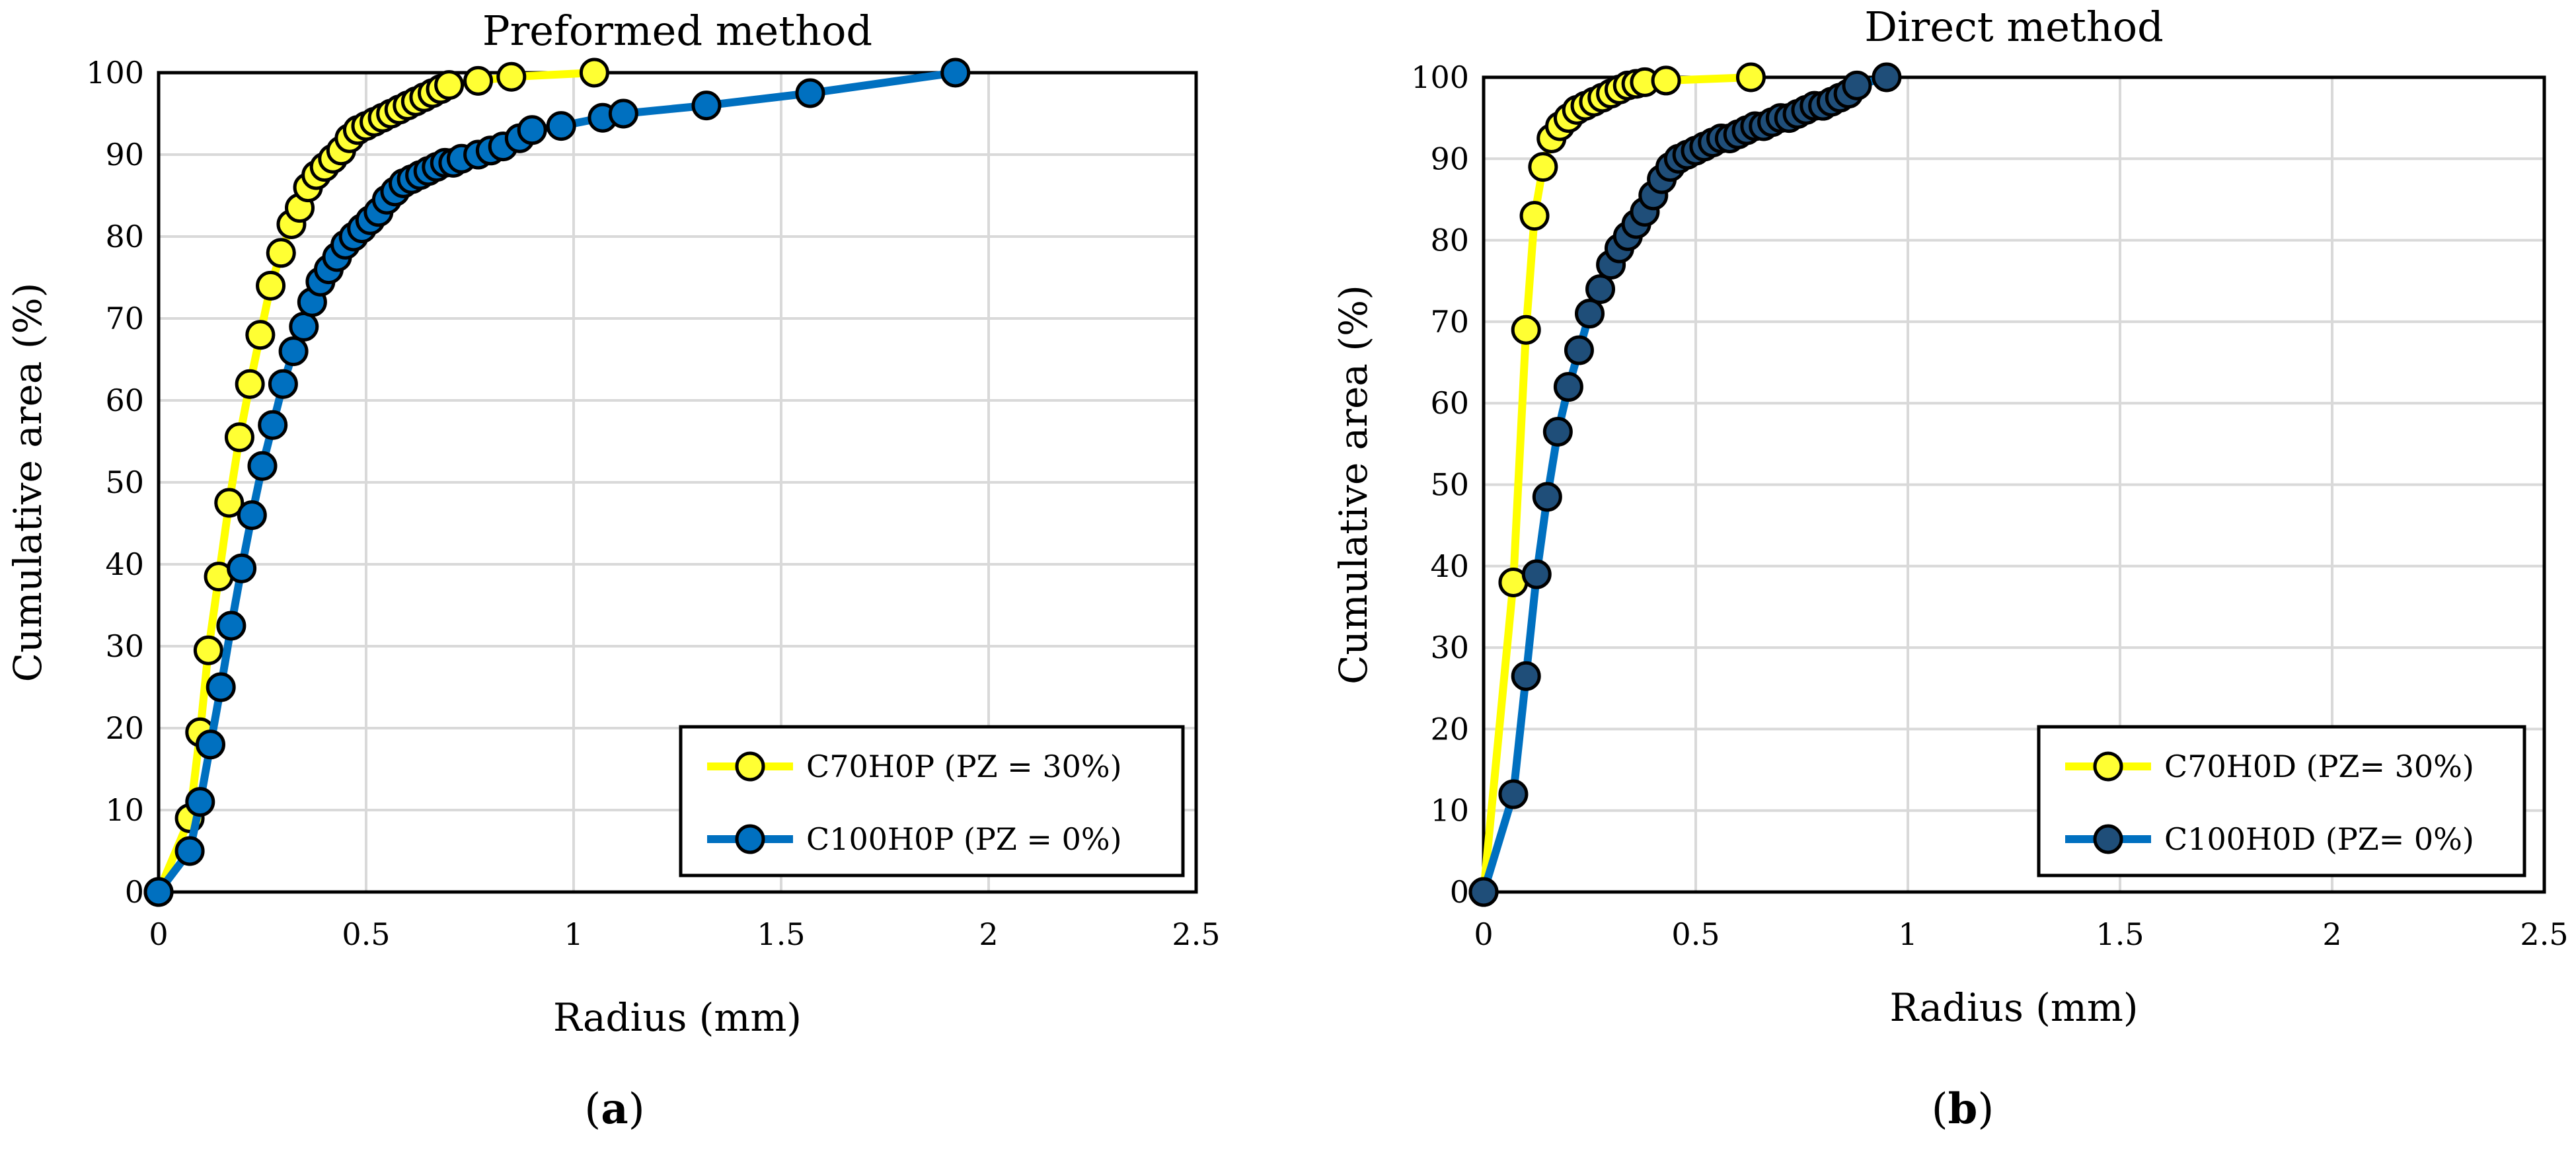 This screenshot has width=2576, height=1151. Describe the element at coordinates (614, 1109) in the screenshot. I see `panel-label: (a)` at that location.